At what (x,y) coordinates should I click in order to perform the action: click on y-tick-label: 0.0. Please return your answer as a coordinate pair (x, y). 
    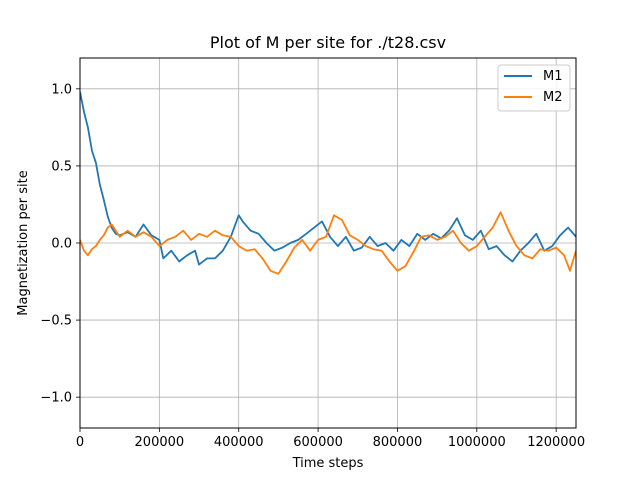
    Looking at the image, I should click on (61, 244).